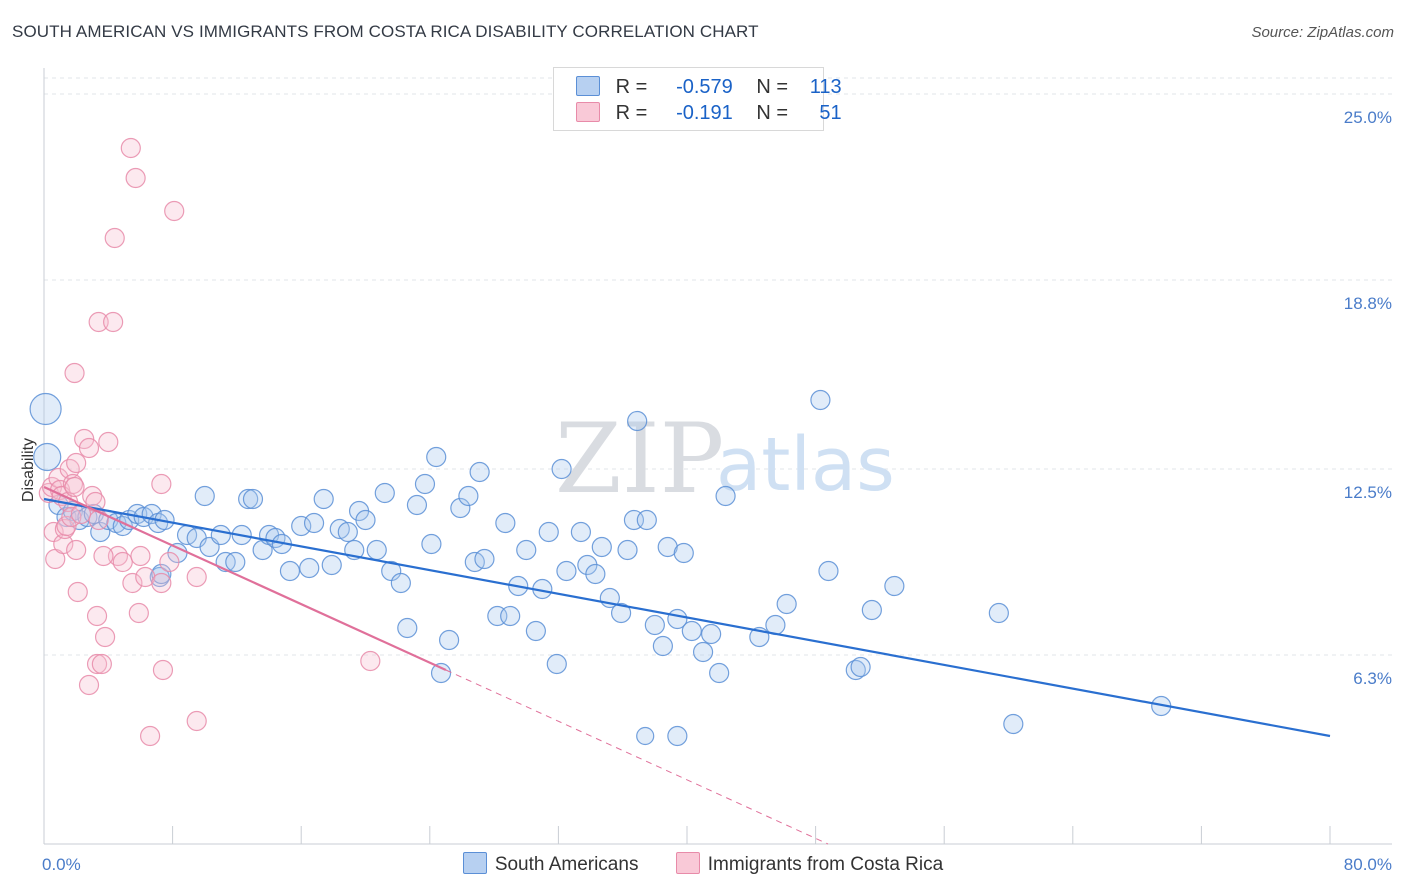 The height and width of the screenshot is (892, 1406). What do you see at coordinates (1368, 303) in the screenshot?
I see `y-tick-label: 18.8%` at bounding box center [1368, 303].